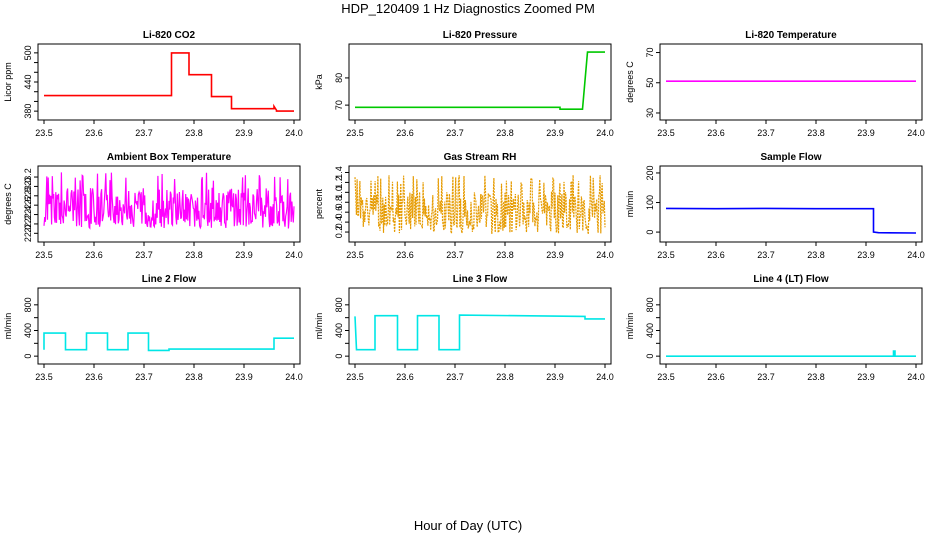 The image size is (936, 540). Describe the element at coordinates (339, 78) in the screenshot. I see `panel-2-ytick-label: 80` at that location.